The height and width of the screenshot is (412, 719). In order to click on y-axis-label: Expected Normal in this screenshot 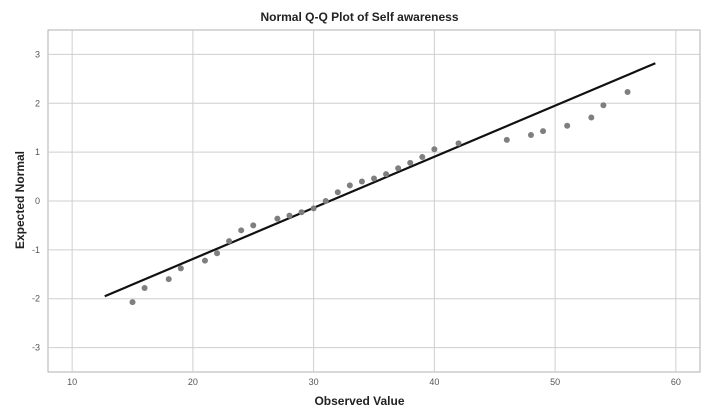, I will do `click(20, 200)`.